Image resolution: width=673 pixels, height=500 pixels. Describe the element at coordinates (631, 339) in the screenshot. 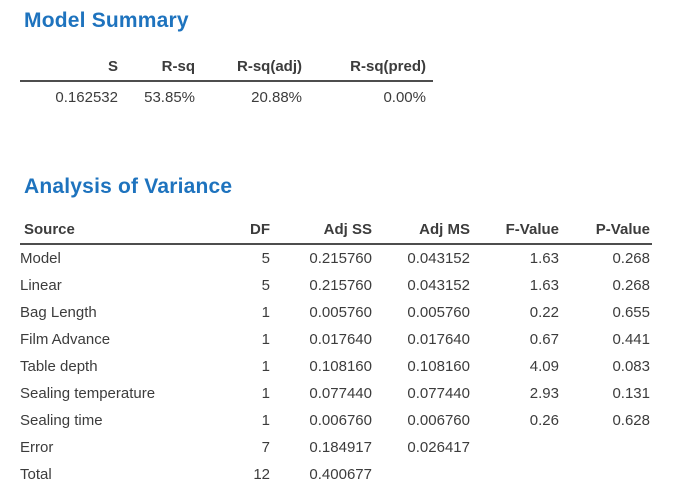

I see `p-value-cell: 0.441` at that location.